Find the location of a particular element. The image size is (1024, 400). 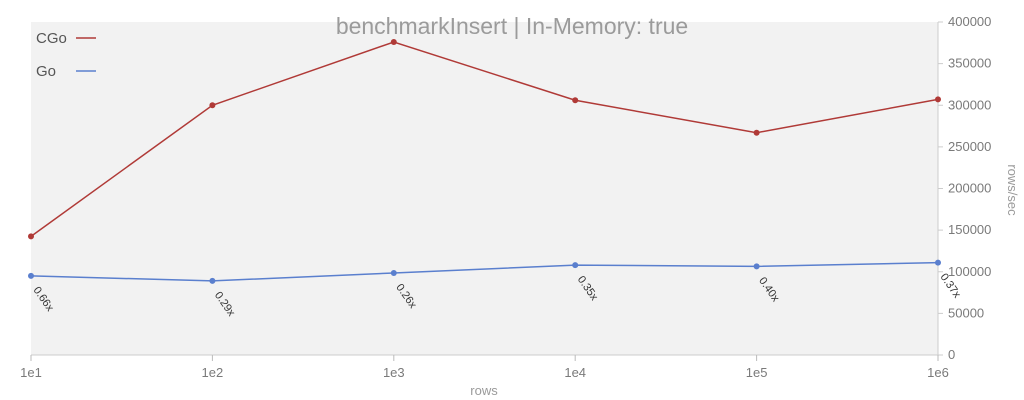

x-tick-label: 1e6 is located at coordinates (938, 372).